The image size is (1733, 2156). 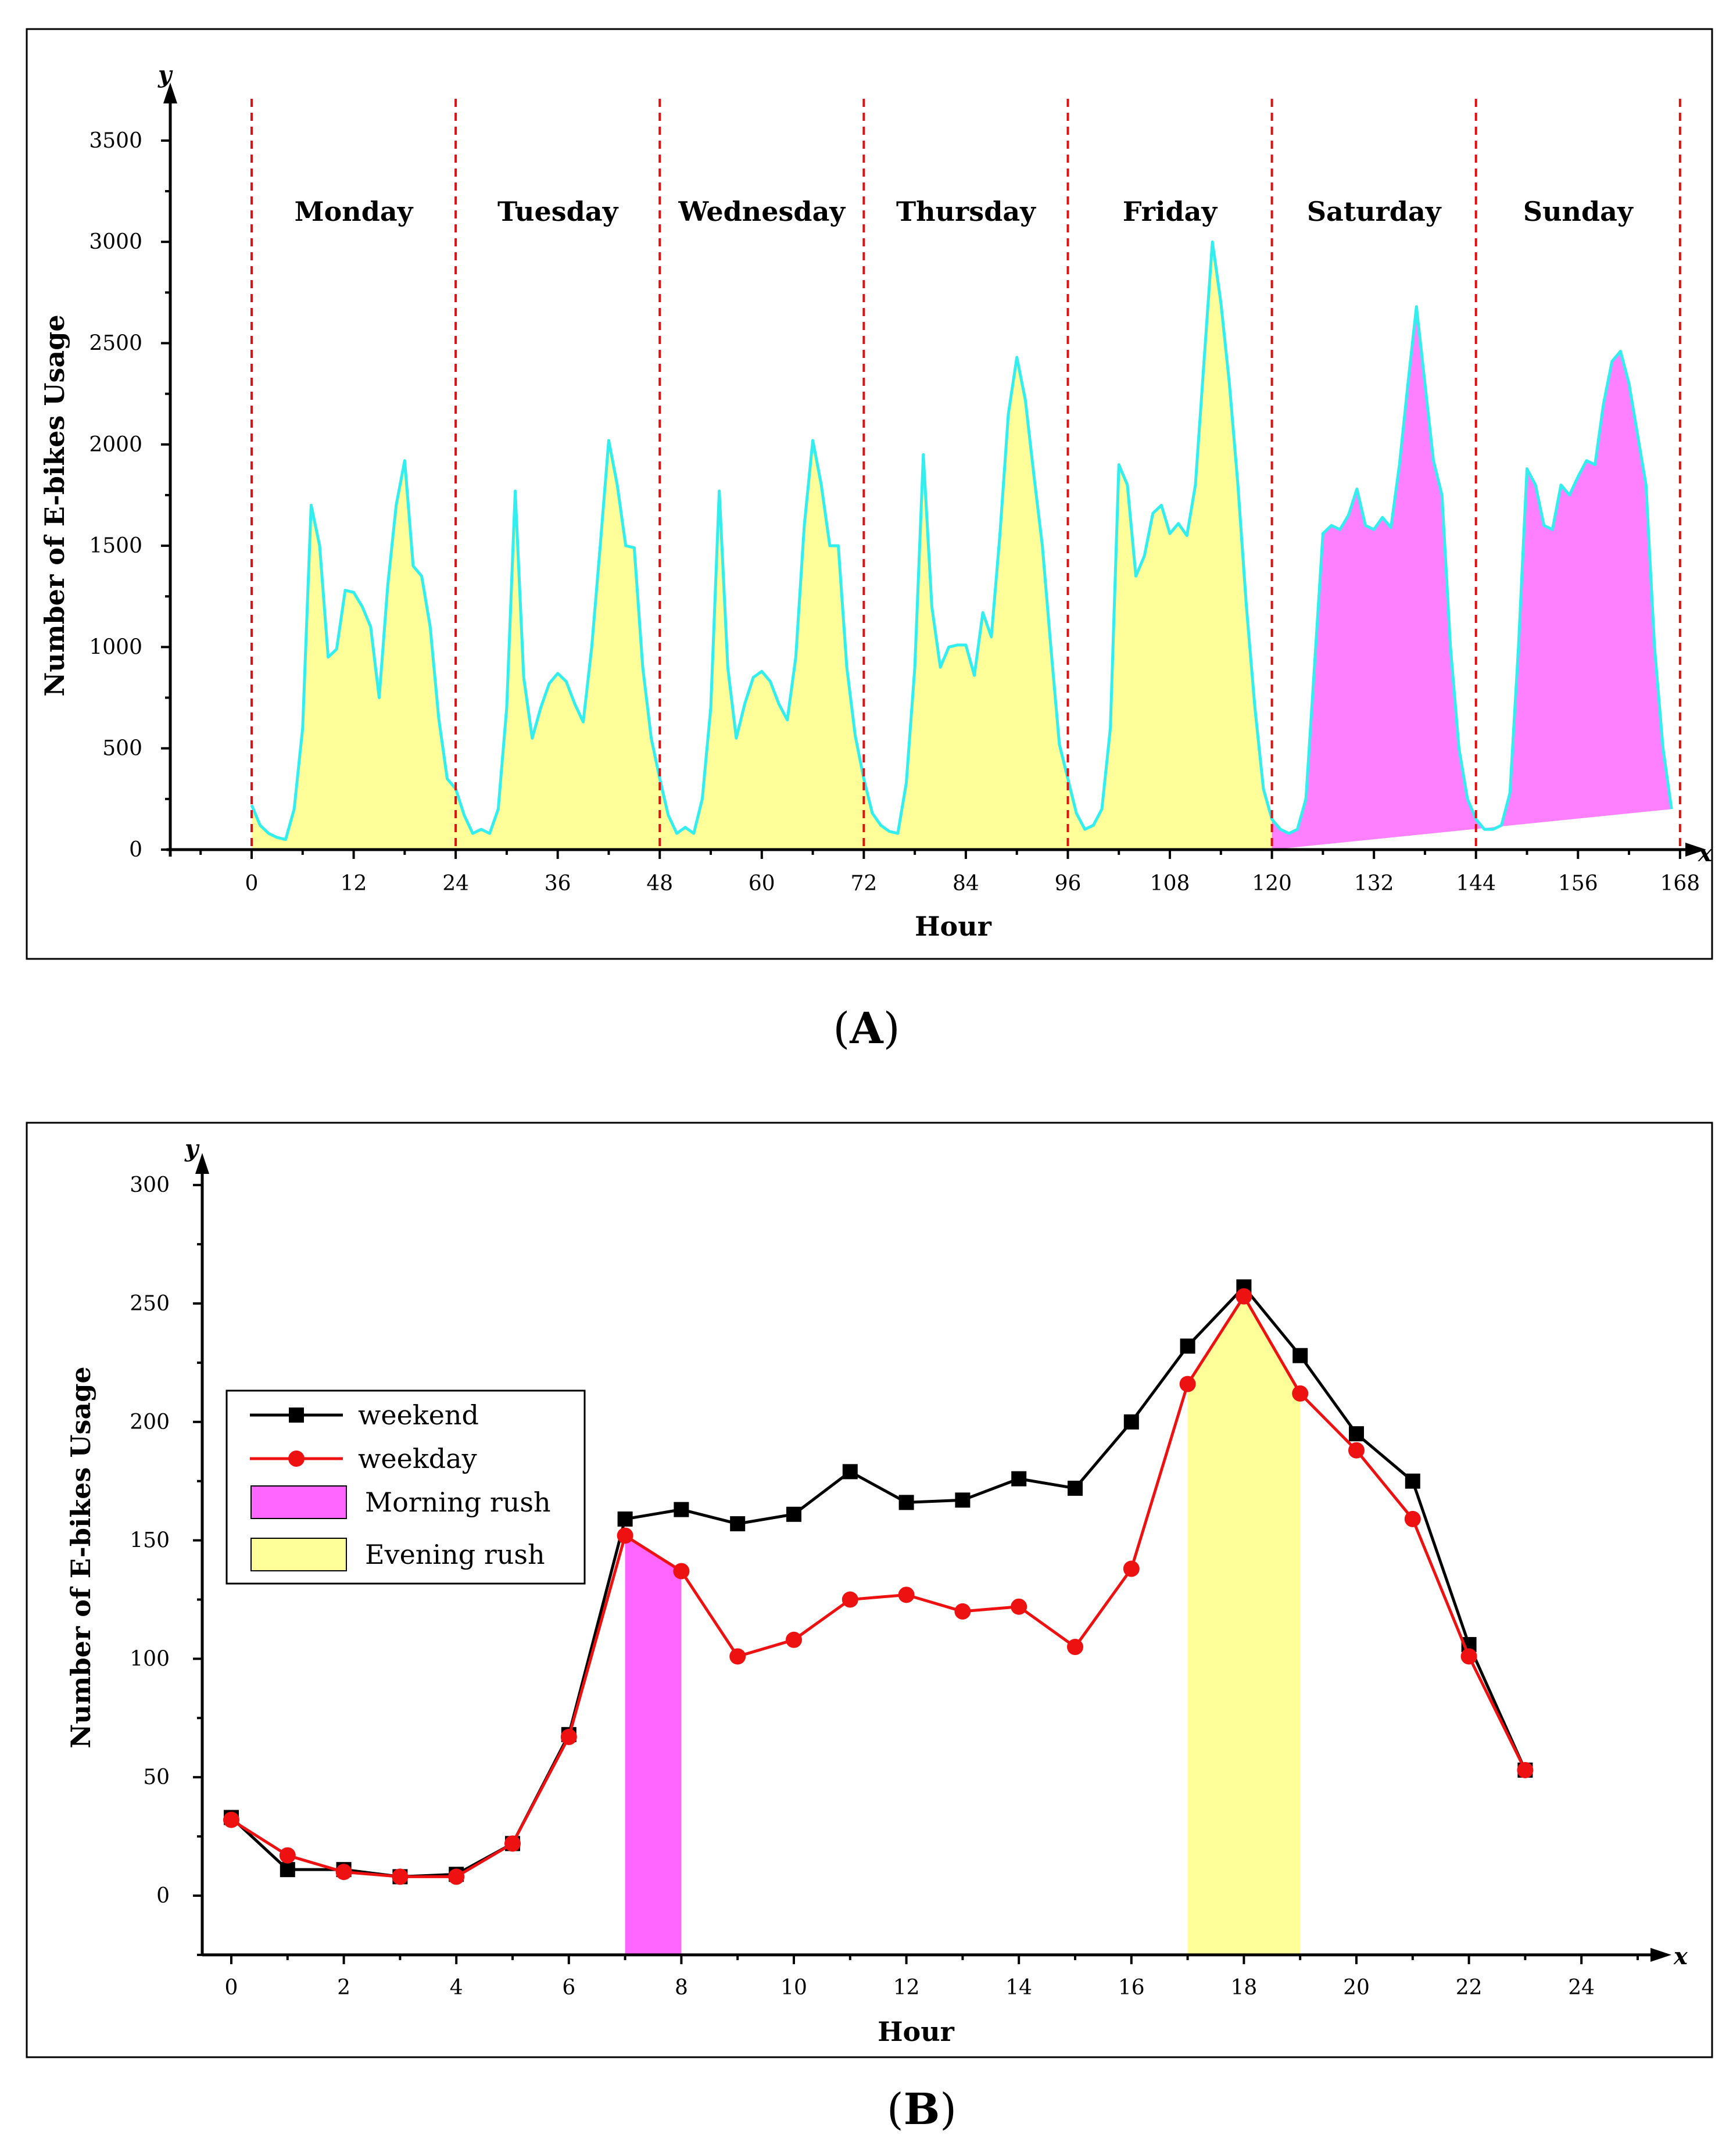 I want to click on panel-b-label-letter: B, so click(x=922, y=2109).